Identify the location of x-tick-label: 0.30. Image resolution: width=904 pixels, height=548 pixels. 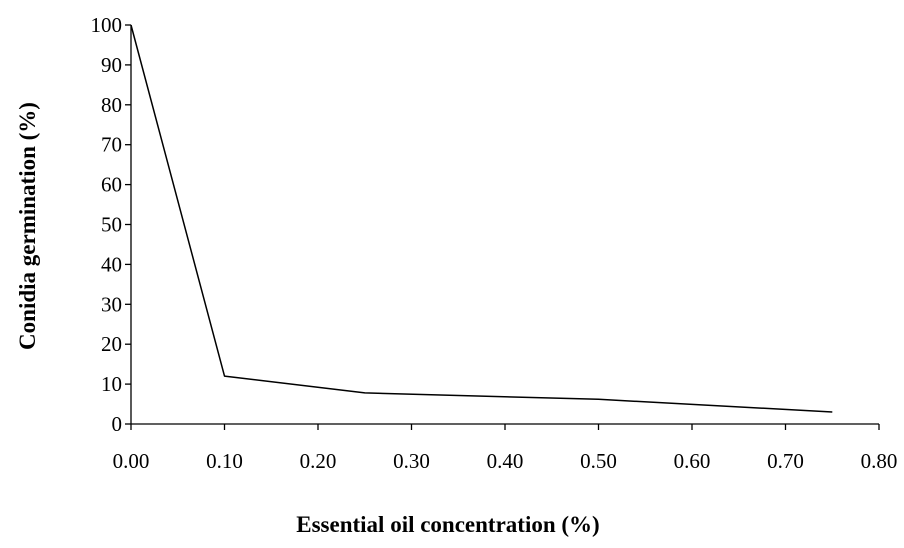
(411, 461).